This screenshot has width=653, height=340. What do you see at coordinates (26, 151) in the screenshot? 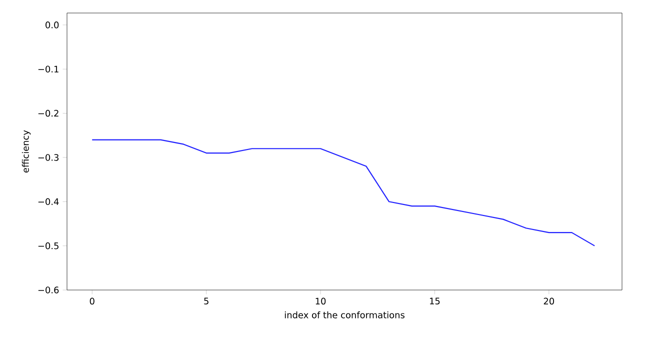
I see `y-axis-title: efficiency` at bounding box center [26, 151].